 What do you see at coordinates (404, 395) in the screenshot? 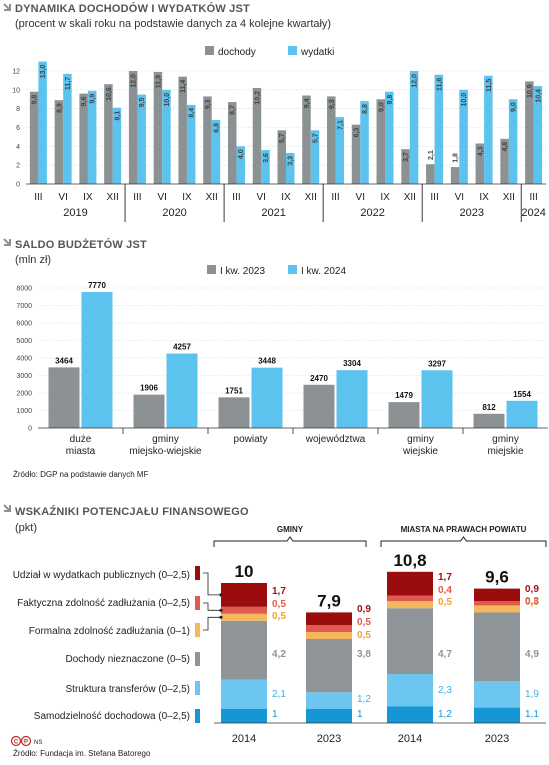
I see `bar-value-label: 1479` at bounding box center [404, 395].